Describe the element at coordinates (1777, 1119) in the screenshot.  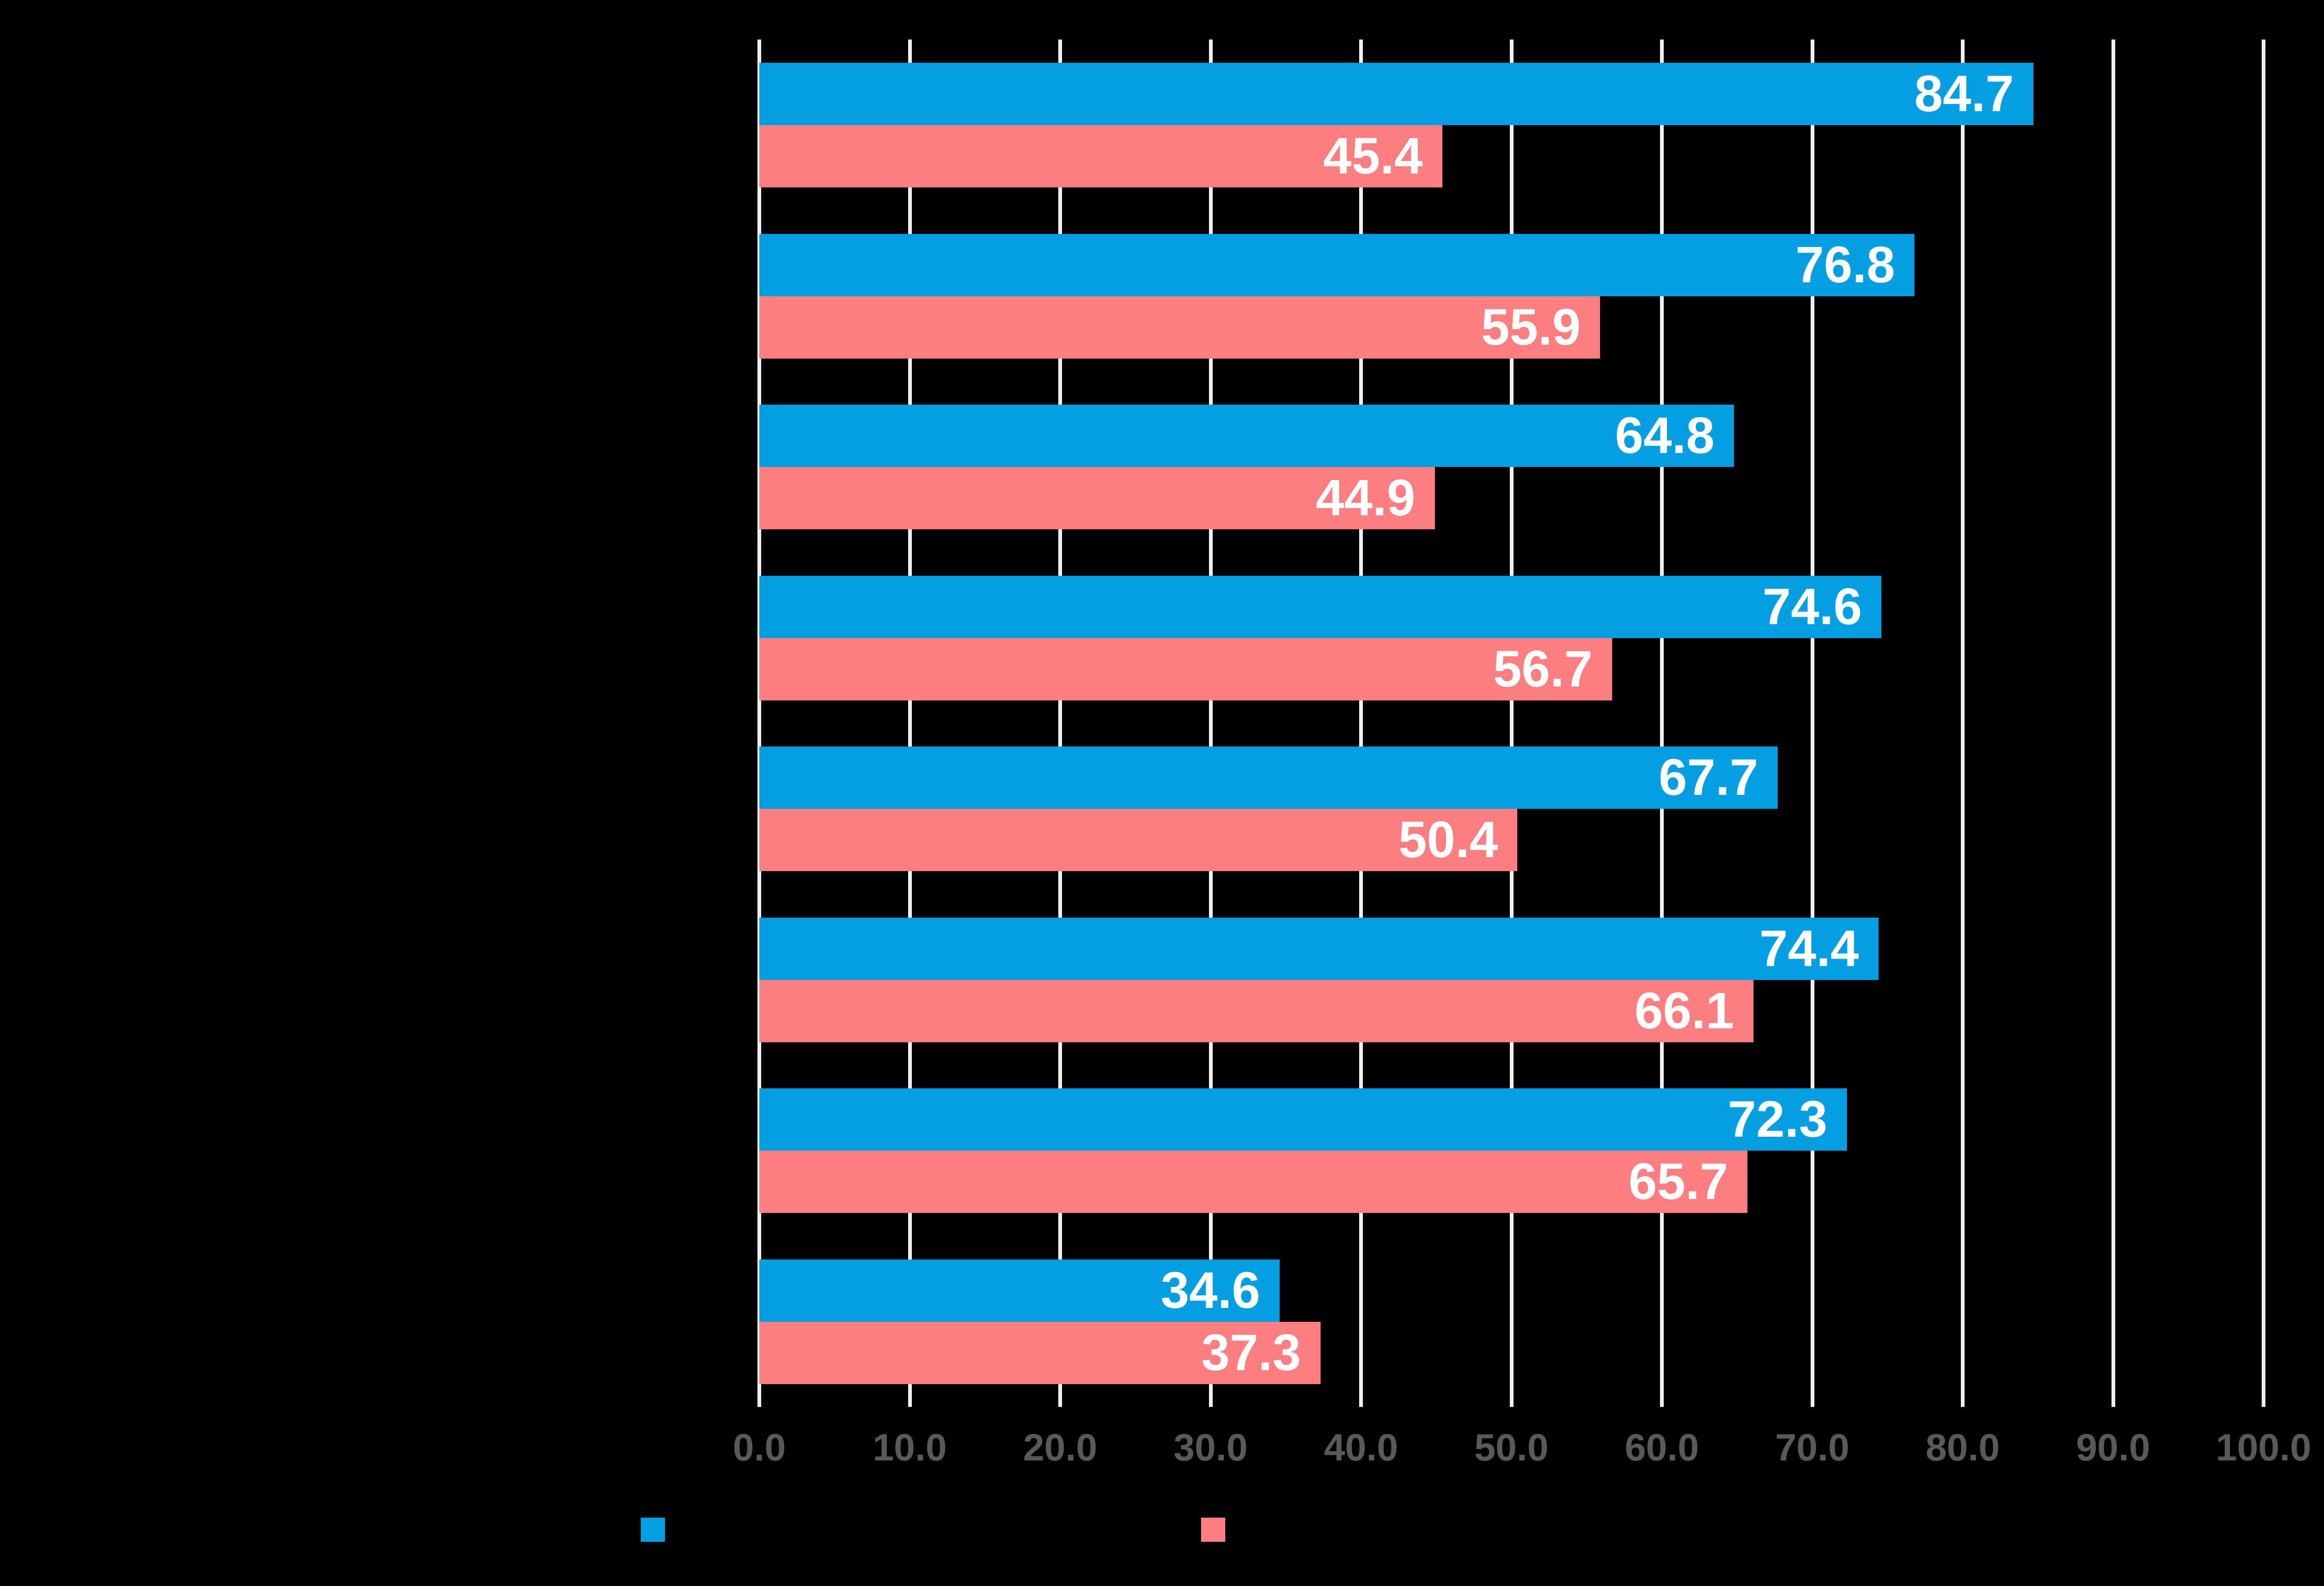
I see `value-label-series1-group7: 72.3` at that location.